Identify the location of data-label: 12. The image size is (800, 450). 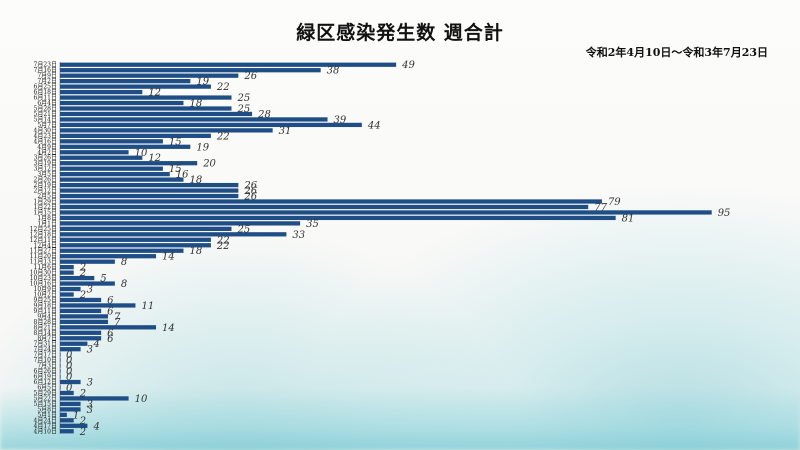
(154, 158).